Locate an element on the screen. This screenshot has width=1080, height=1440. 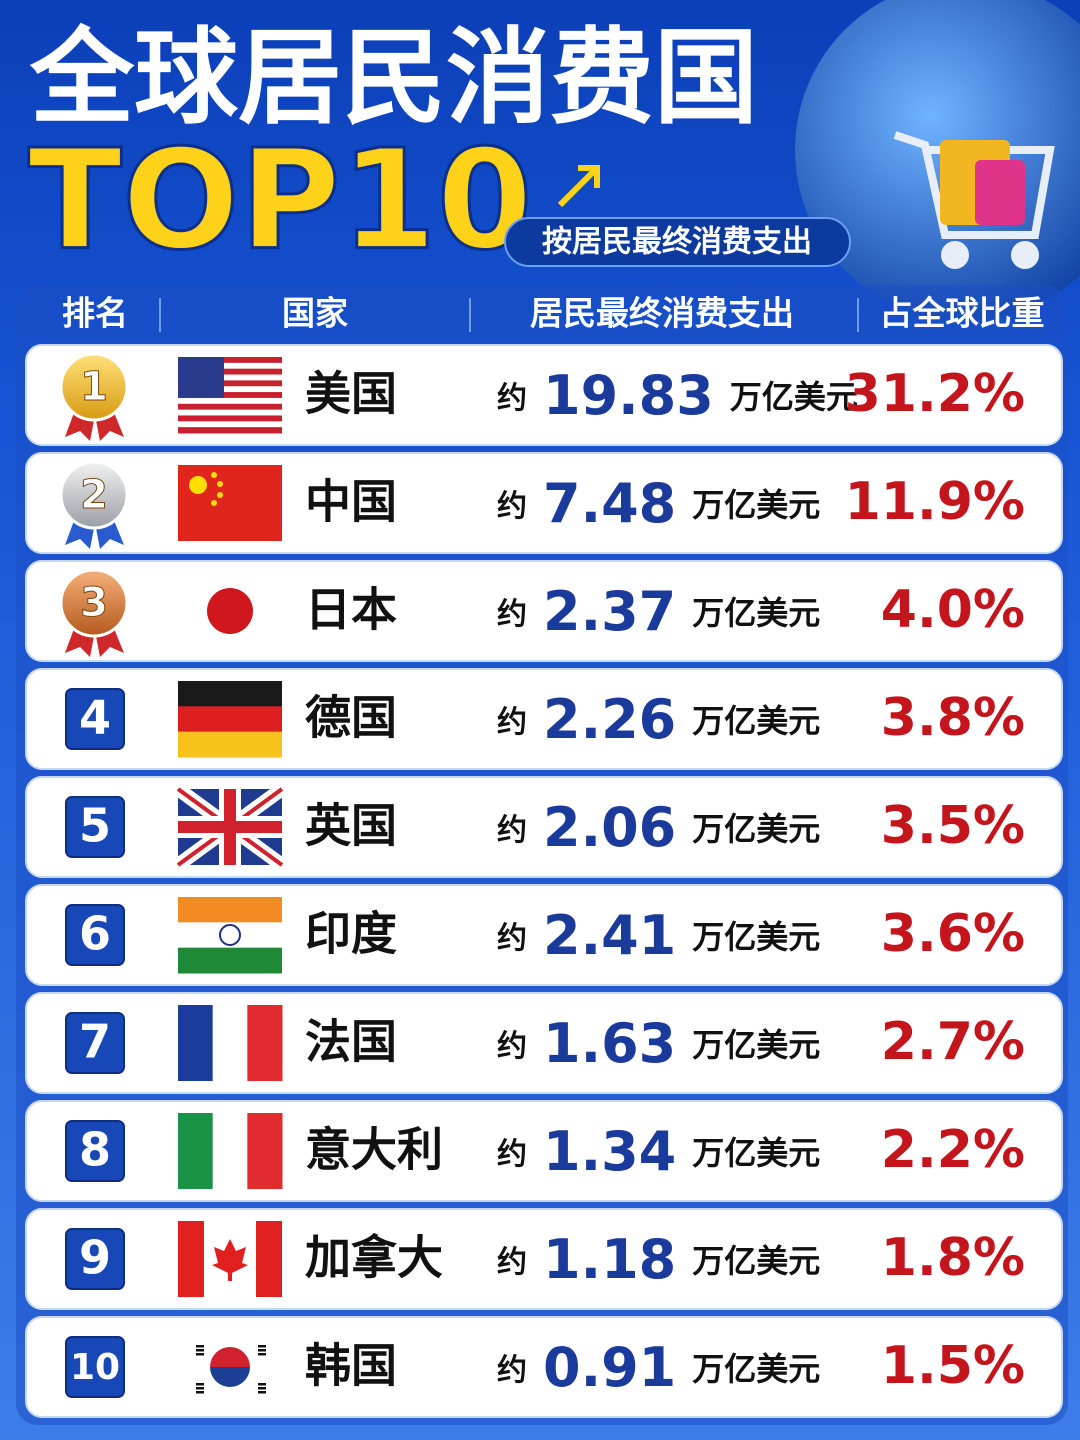
share: 4.0% is located at coordinates (953, 610).